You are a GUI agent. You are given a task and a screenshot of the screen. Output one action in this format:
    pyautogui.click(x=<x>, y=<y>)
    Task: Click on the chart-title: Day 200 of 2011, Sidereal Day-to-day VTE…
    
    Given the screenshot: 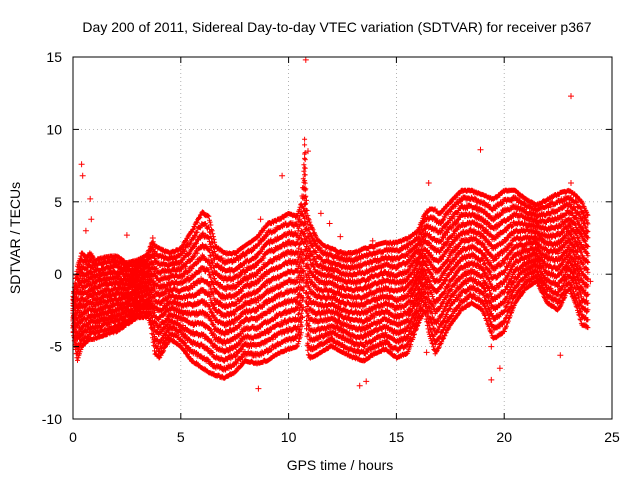 What is the action you would take?
    pyautogui.click(x=336, y=27)
    